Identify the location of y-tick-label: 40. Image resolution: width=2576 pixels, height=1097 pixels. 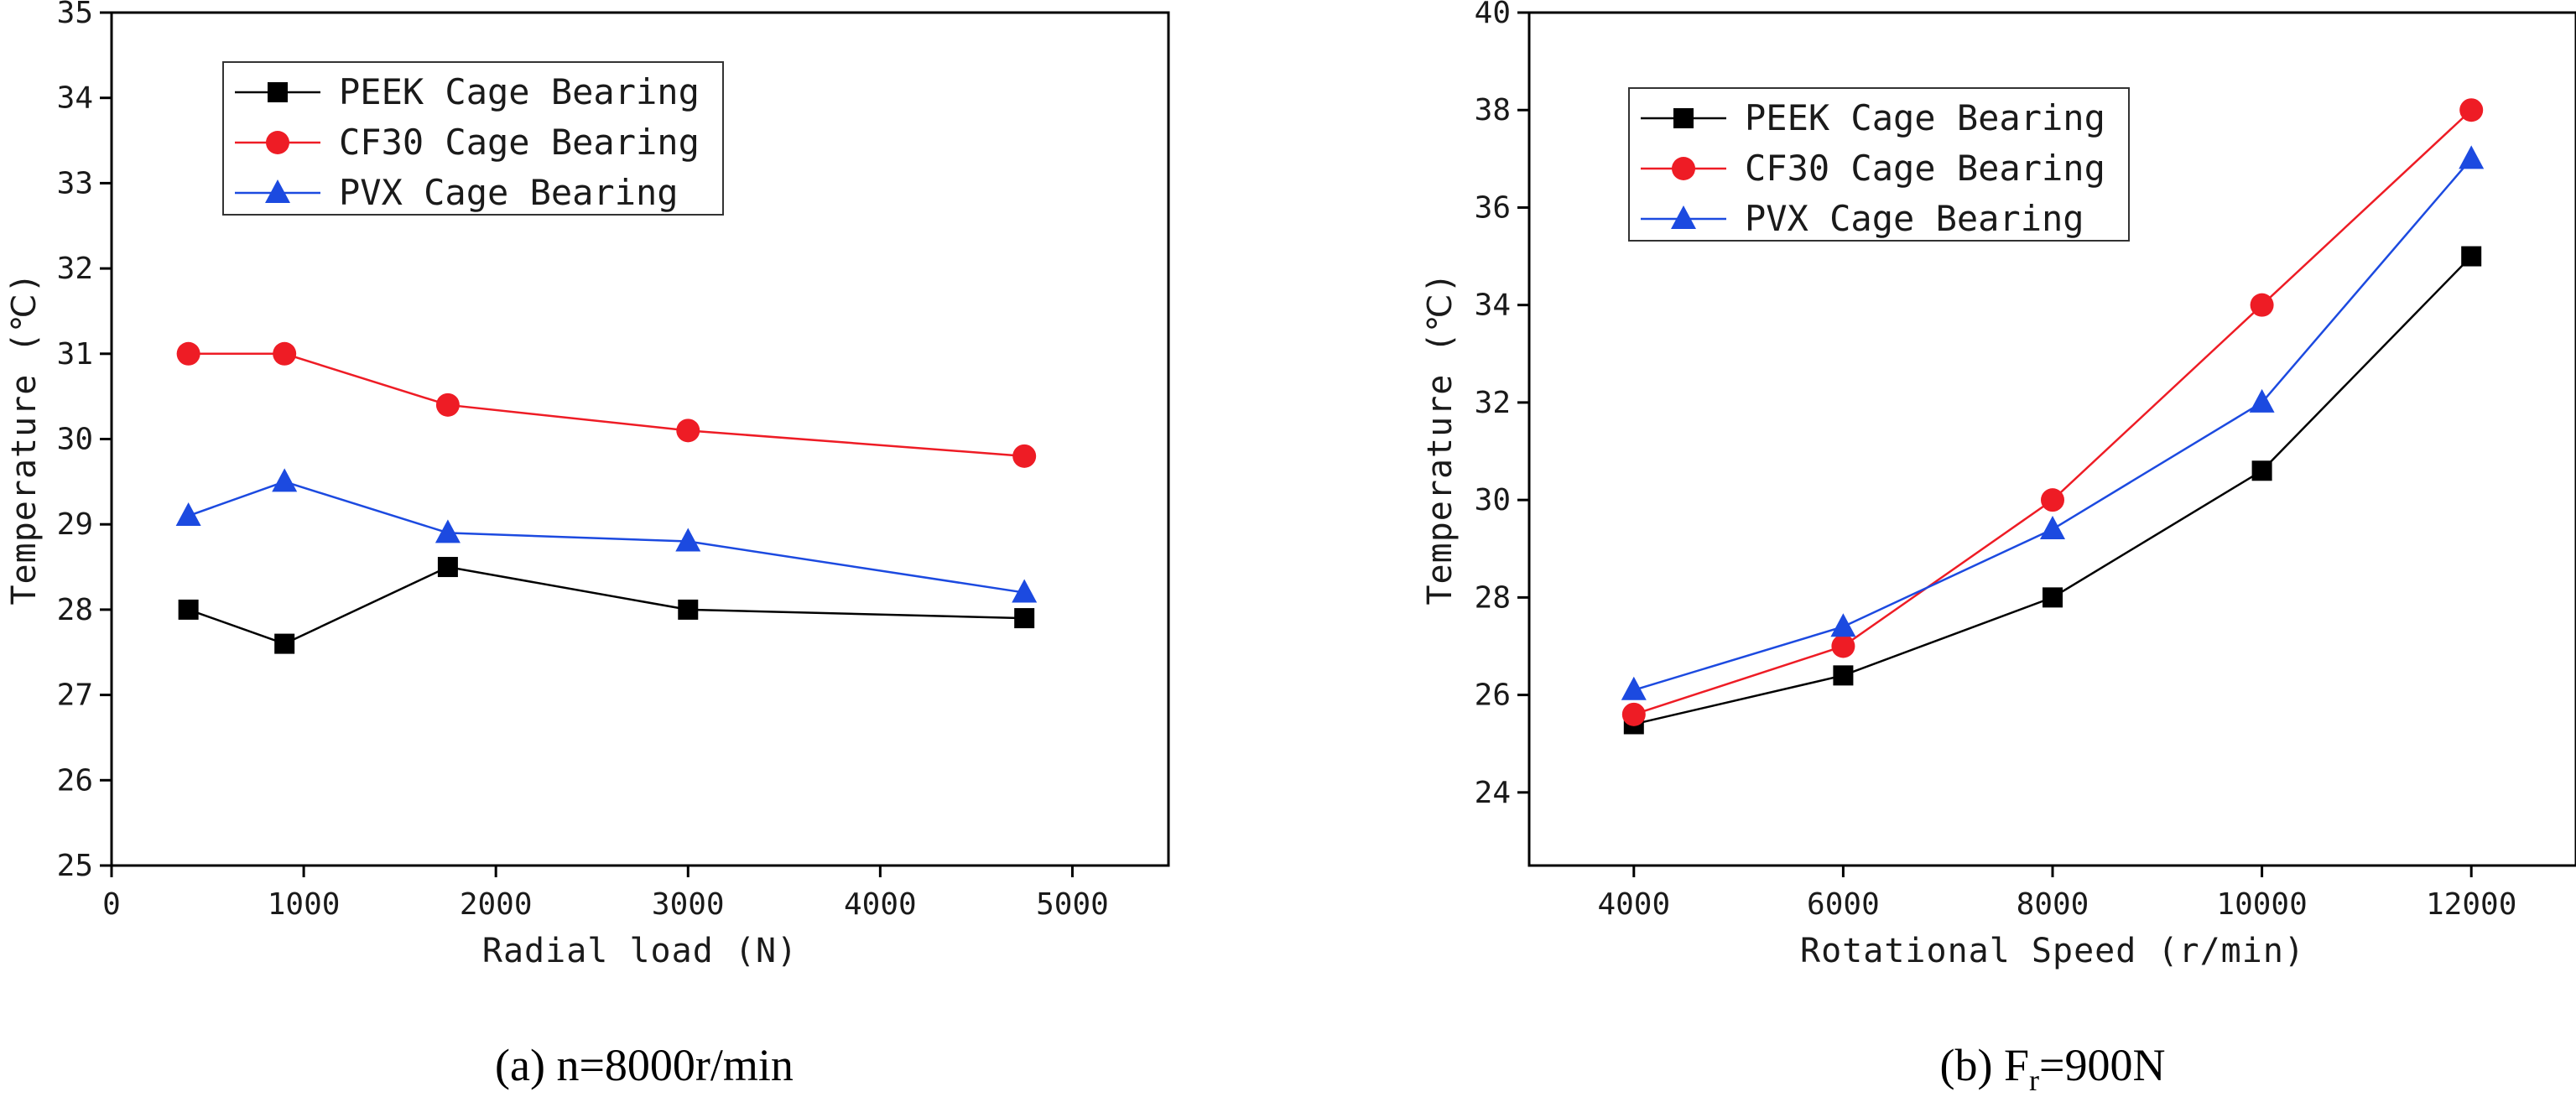
(1493, 15).